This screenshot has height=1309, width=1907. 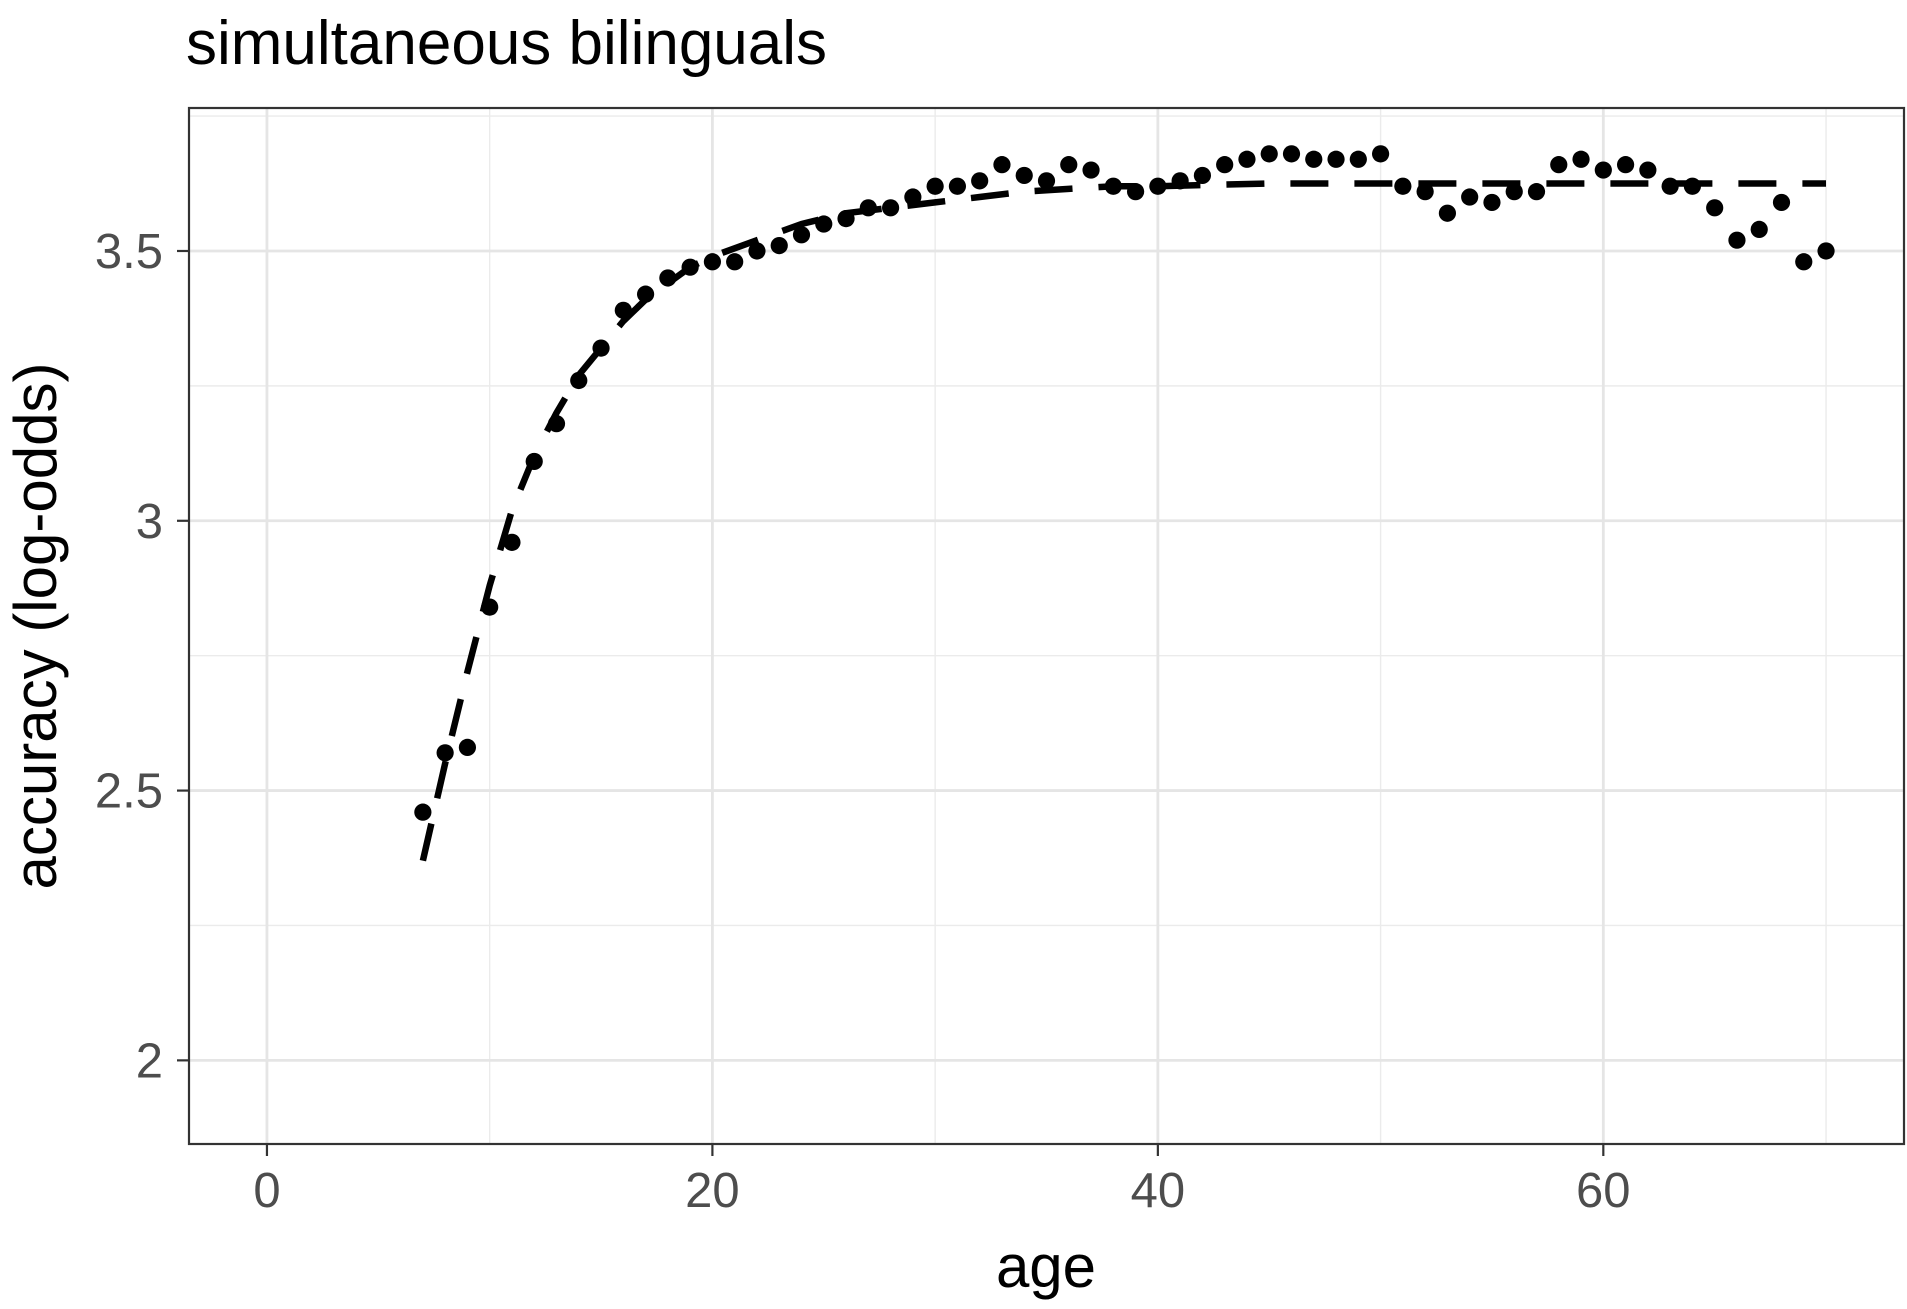 I want to click on y-tick-label: 3.5, so click(x=129, y=252).